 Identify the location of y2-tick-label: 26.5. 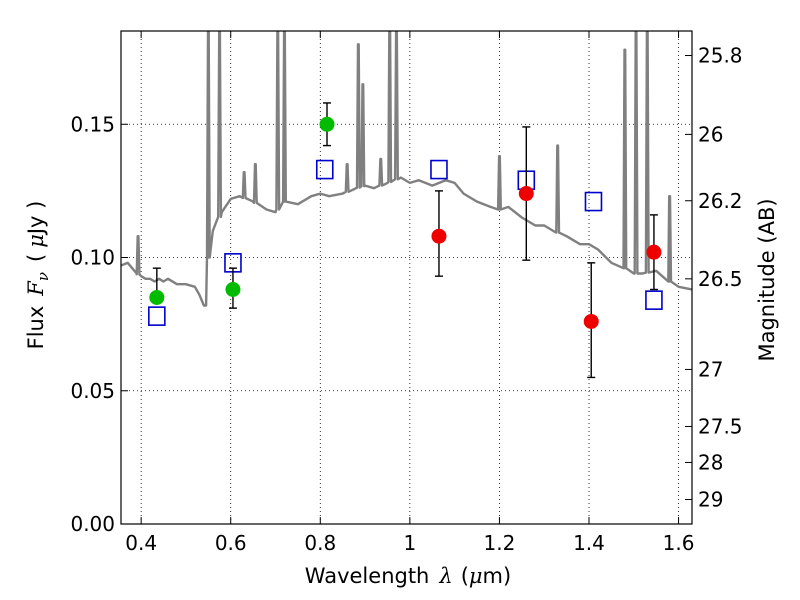
(720, 279).